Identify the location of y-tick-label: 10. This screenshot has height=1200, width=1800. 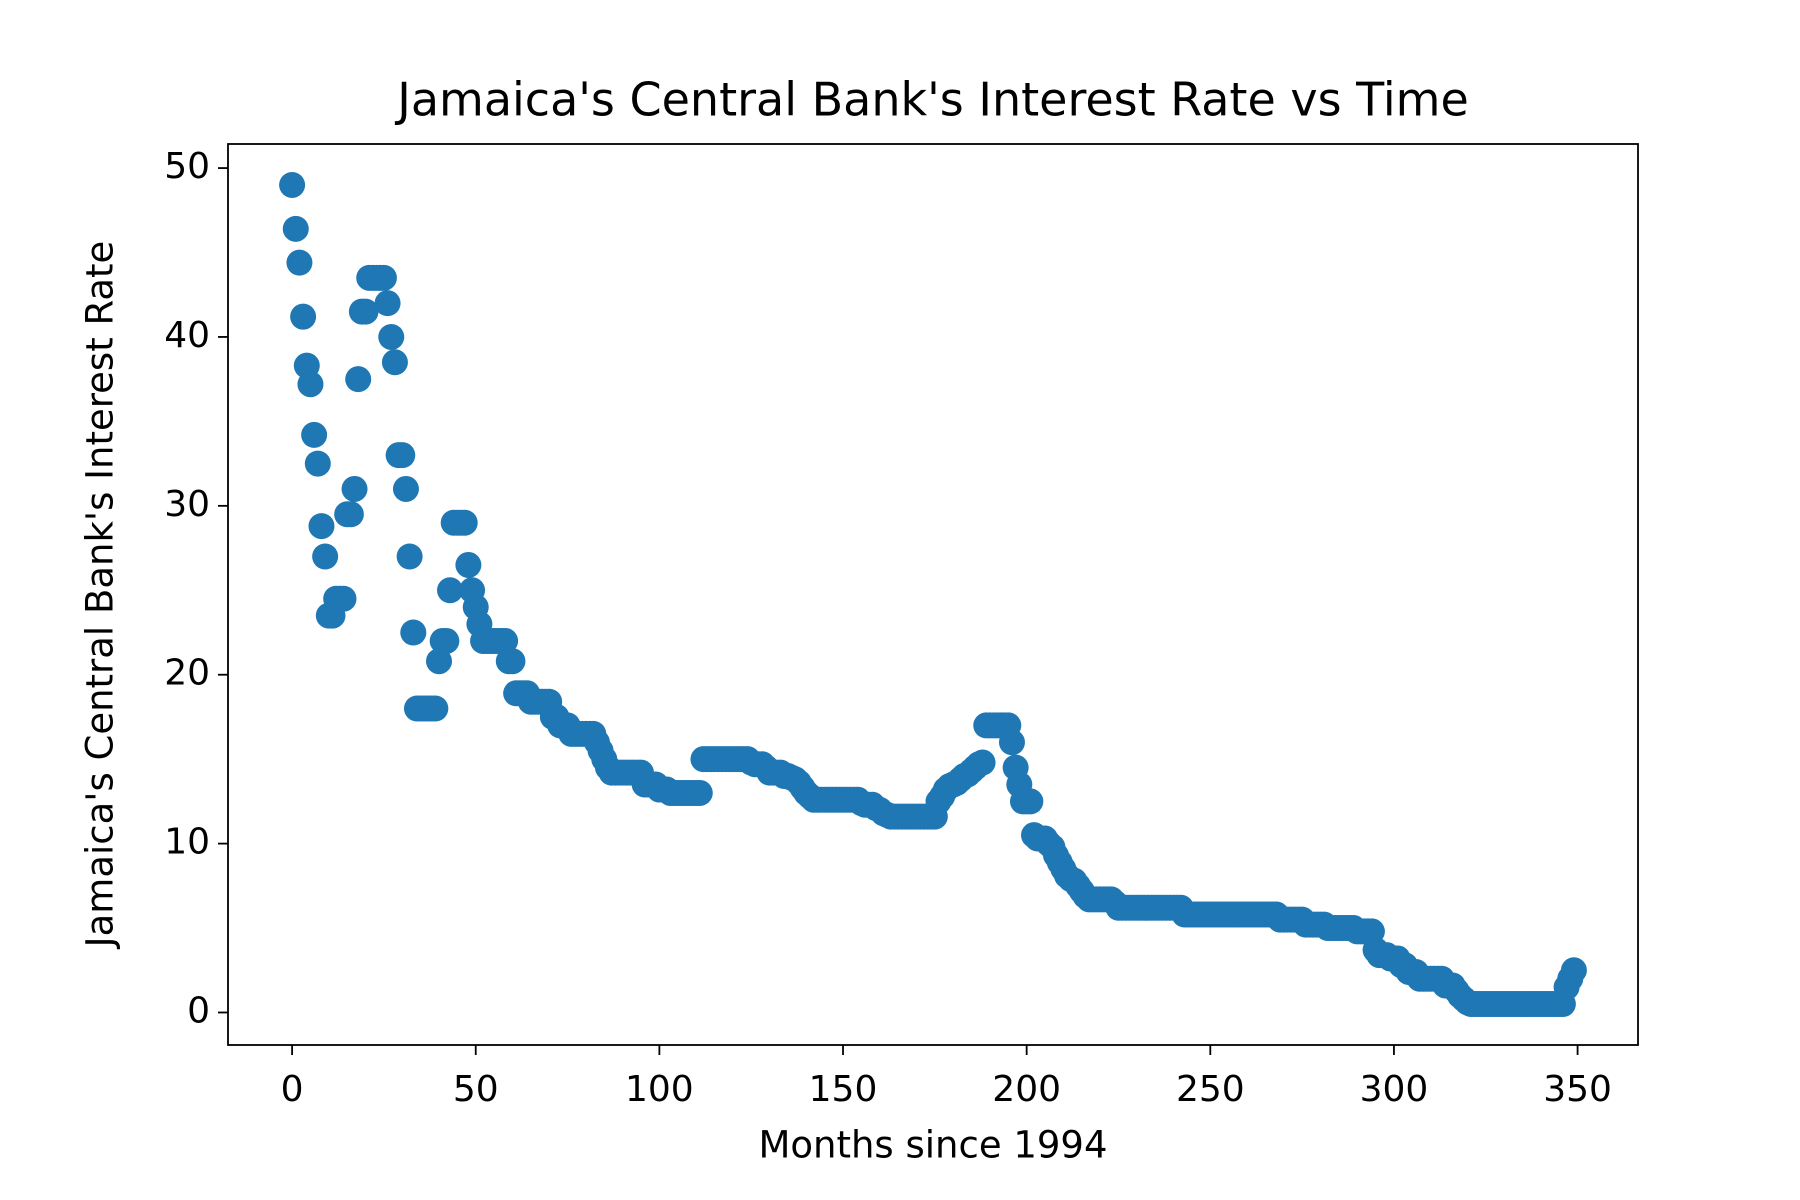
(187, 842).